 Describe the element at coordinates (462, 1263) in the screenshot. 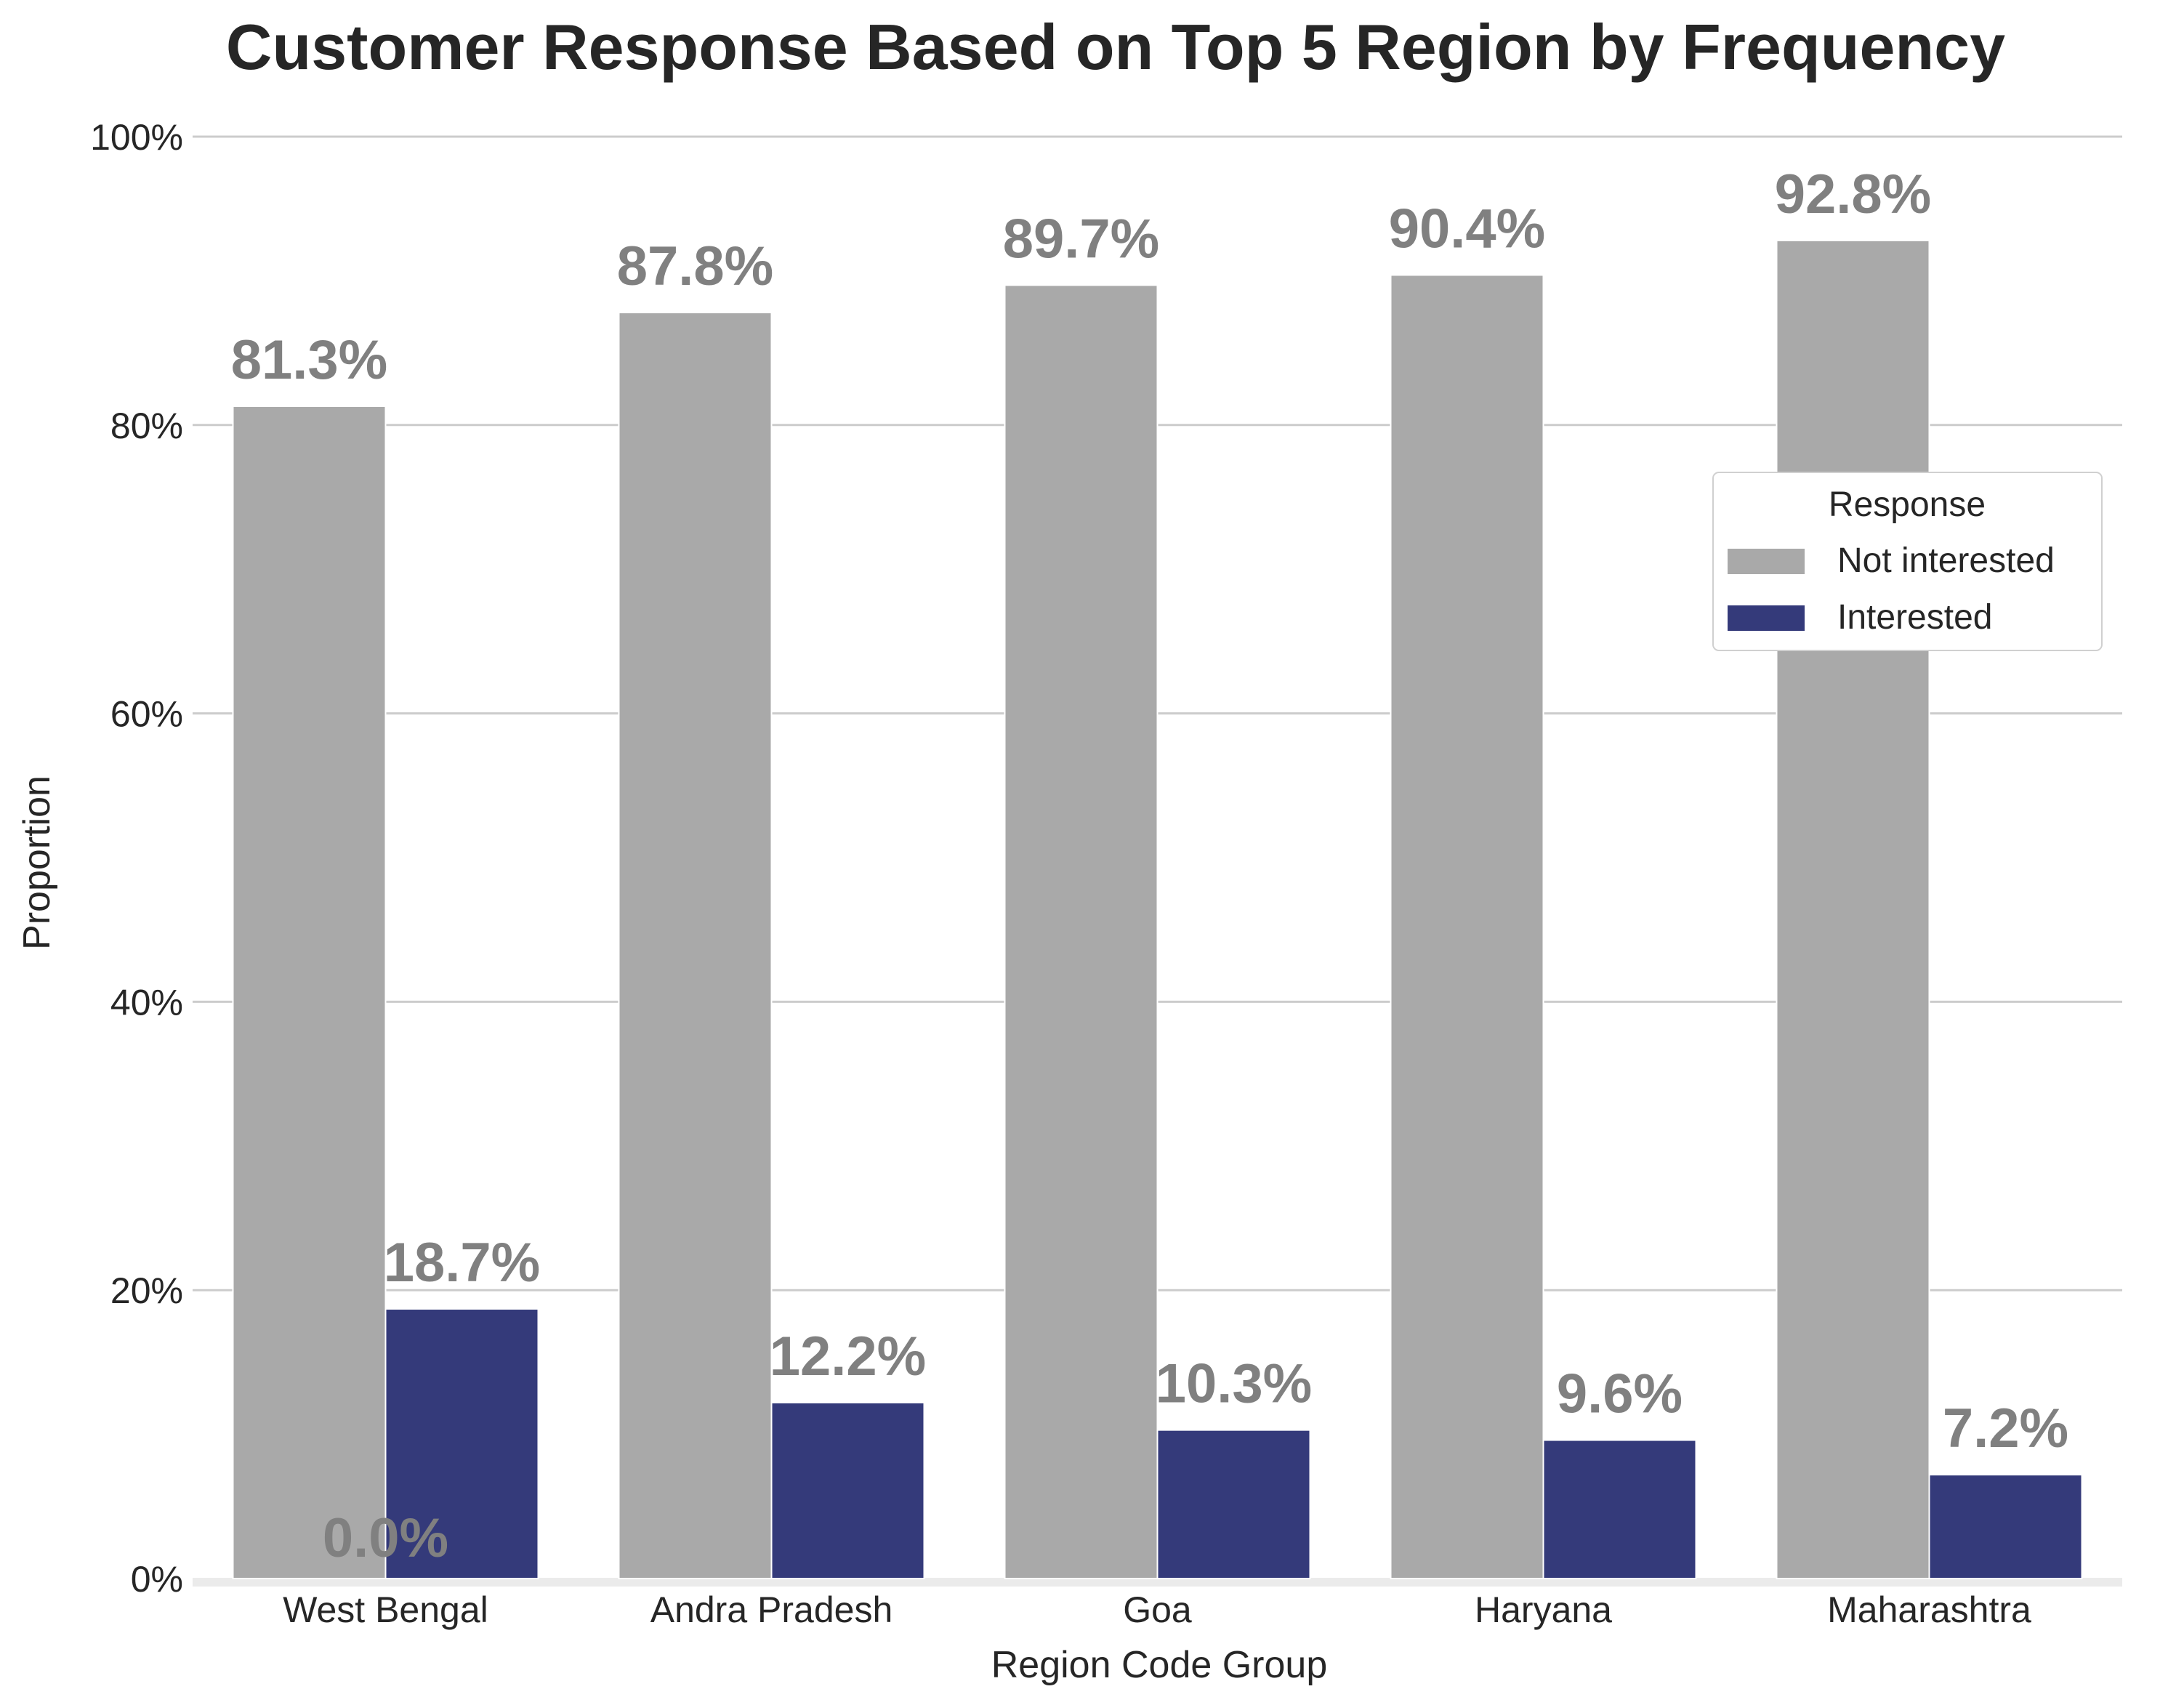

I see `bar-label-interested-west-bengal: 18.7%` at that location.